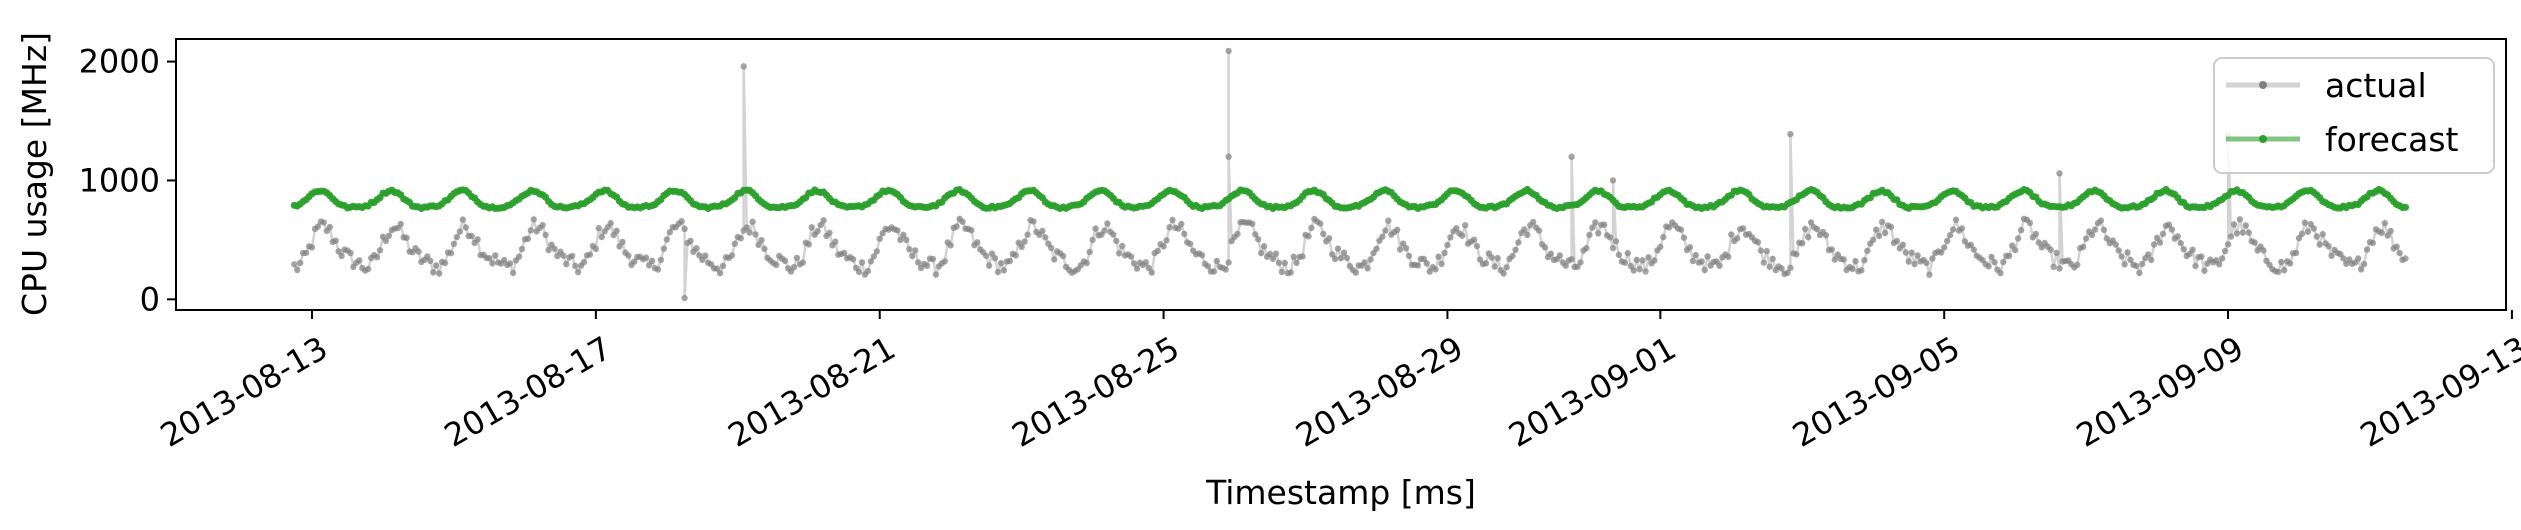 This screenshot has height=530, width=2521. What do you see at coordinates (119, 62) in the screenshot?
I see `y-tick-label: 2000` at bounding box center [119, 62].